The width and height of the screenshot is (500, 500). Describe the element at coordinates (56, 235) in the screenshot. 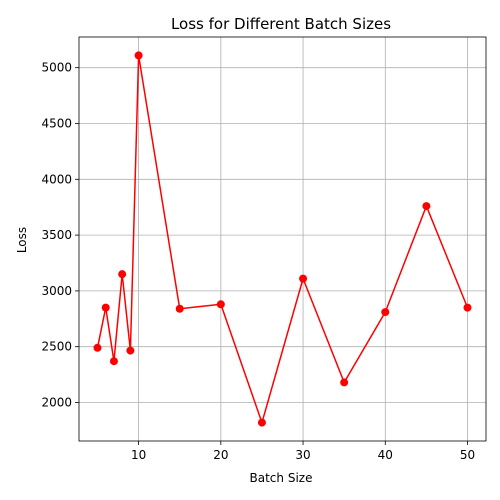

I see `y-tick-label: 3500` at that location.